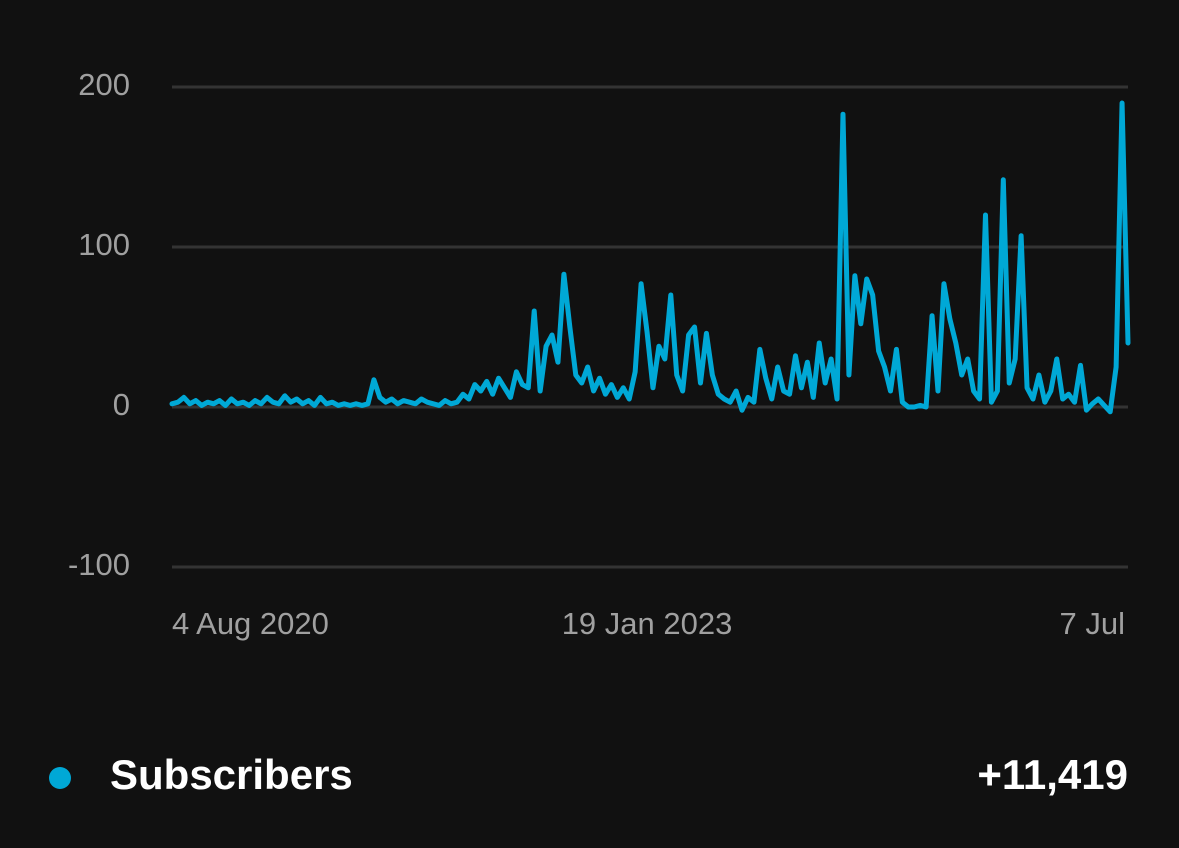 Image resolution: width=1179 pixels, height=848 pixels. I want to click on x-tick-label: 4 Aug 2020, so click(250, 623).